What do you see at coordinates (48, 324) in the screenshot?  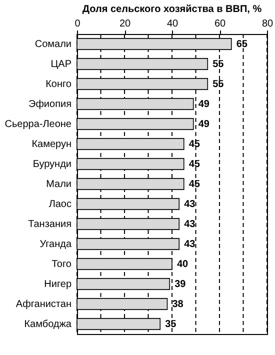 I see `y-tick-label: Камбоджа` at bounding box center [48, 324].